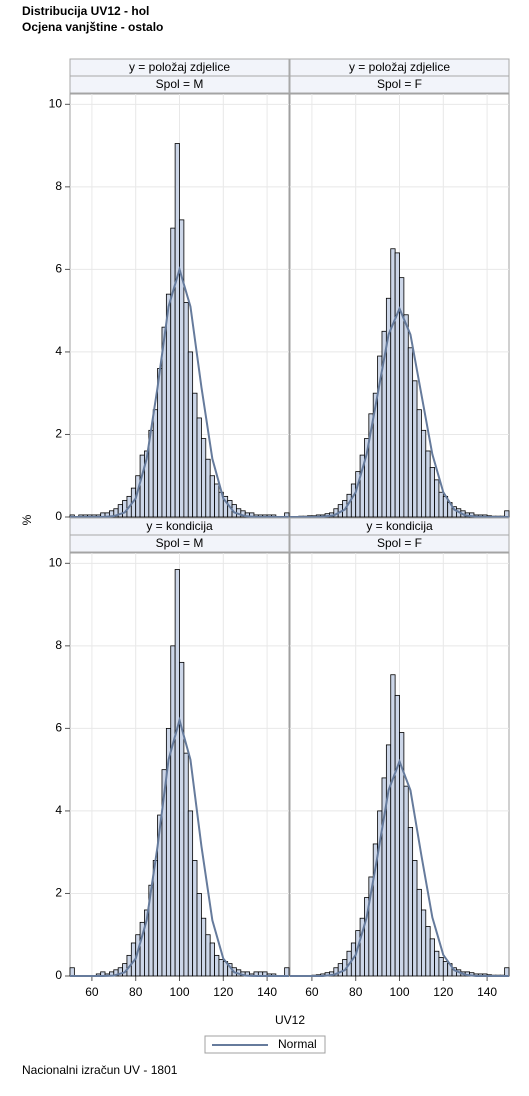 This screenshot has height=1096, width=529. What do you see at coordinates (92, 27) in the screenshot?
I see `chart-subtitle: Ocjena vanjštine - ostalo` at bounding box center [92, 27].